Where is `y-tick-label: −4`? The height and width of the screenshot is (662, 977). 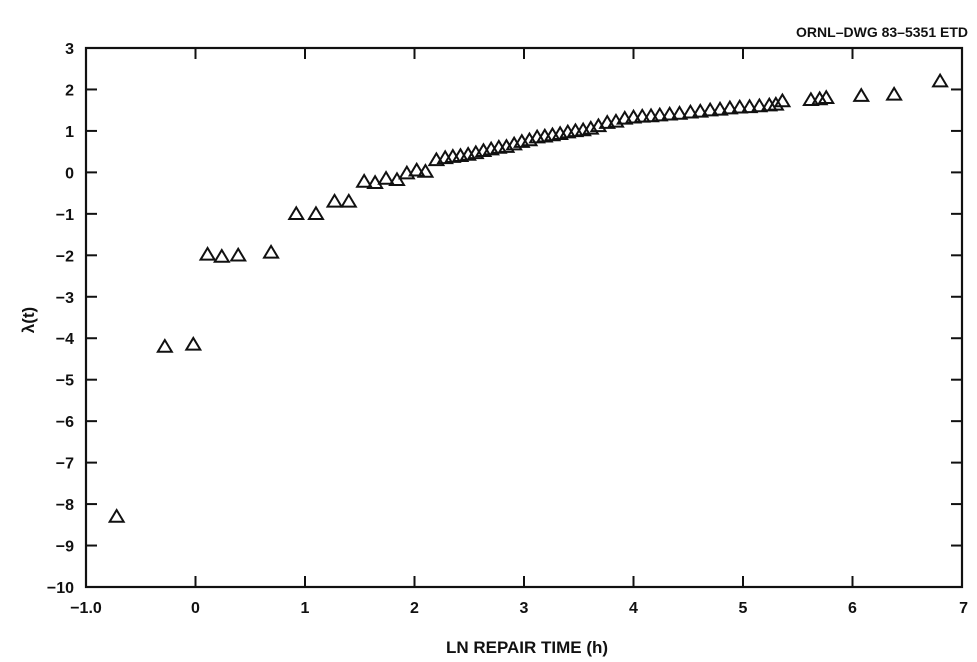
y-tick-label: −4 is located at coordinates (65, 339).